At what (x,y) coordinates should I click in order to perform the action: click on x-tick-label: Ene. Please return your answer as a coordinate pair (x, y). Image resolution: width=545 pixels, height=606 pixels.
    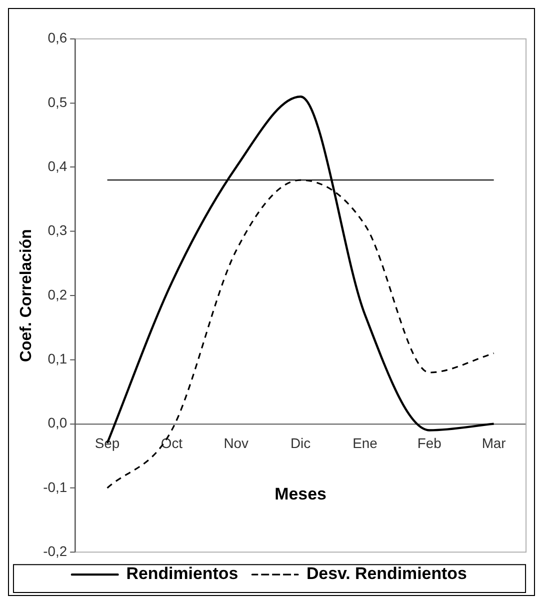
    Looking at the image, I should click on (365, 443).